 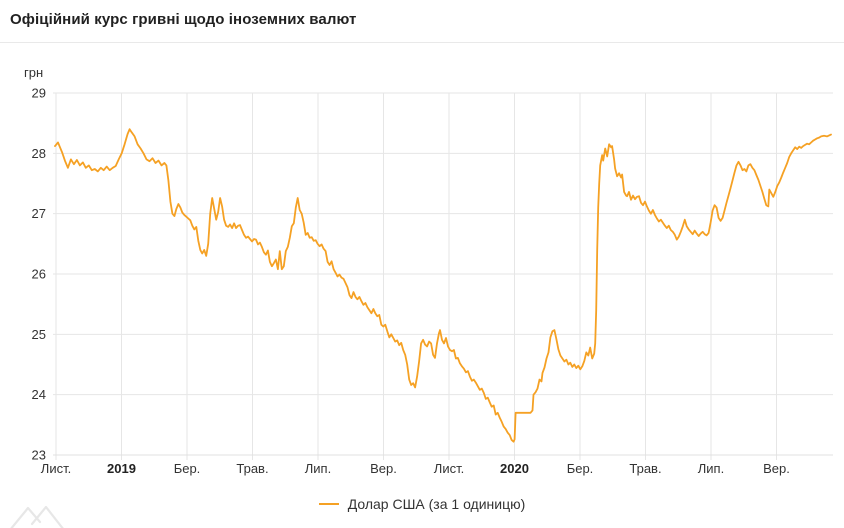 What do you see at coordinates (121, 468) in the screenshot?
I see `x-tick-label: 2019` at bounding box center [121, 468].